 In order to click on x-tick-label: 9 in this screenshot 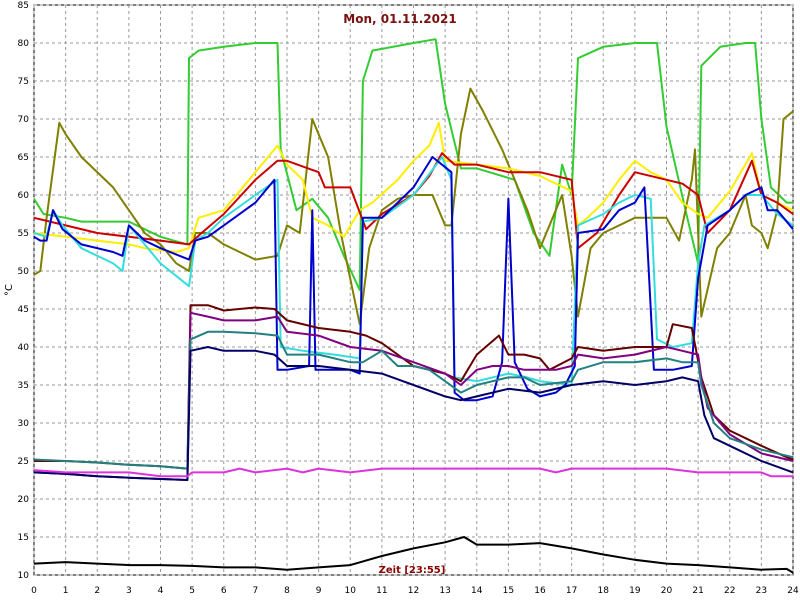, I will do `click(319, 591)`.